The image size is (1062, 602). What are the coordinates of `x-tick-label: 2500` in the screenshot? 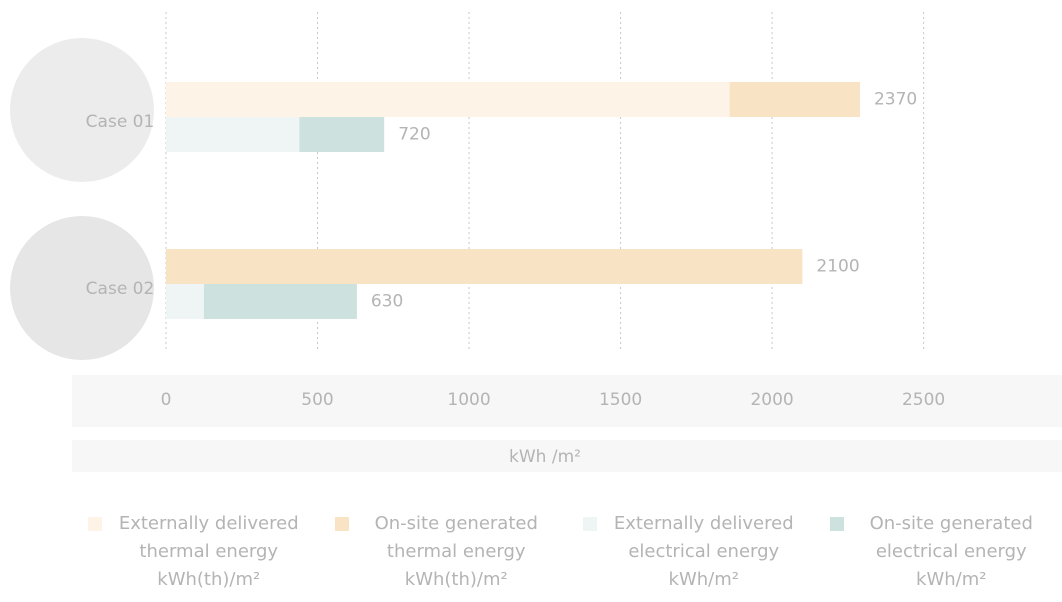 It's located at (923, 400).